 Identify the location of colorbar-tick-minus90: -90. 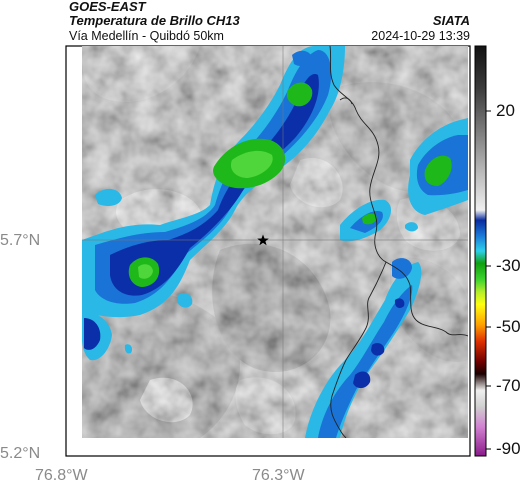
(508, 448).